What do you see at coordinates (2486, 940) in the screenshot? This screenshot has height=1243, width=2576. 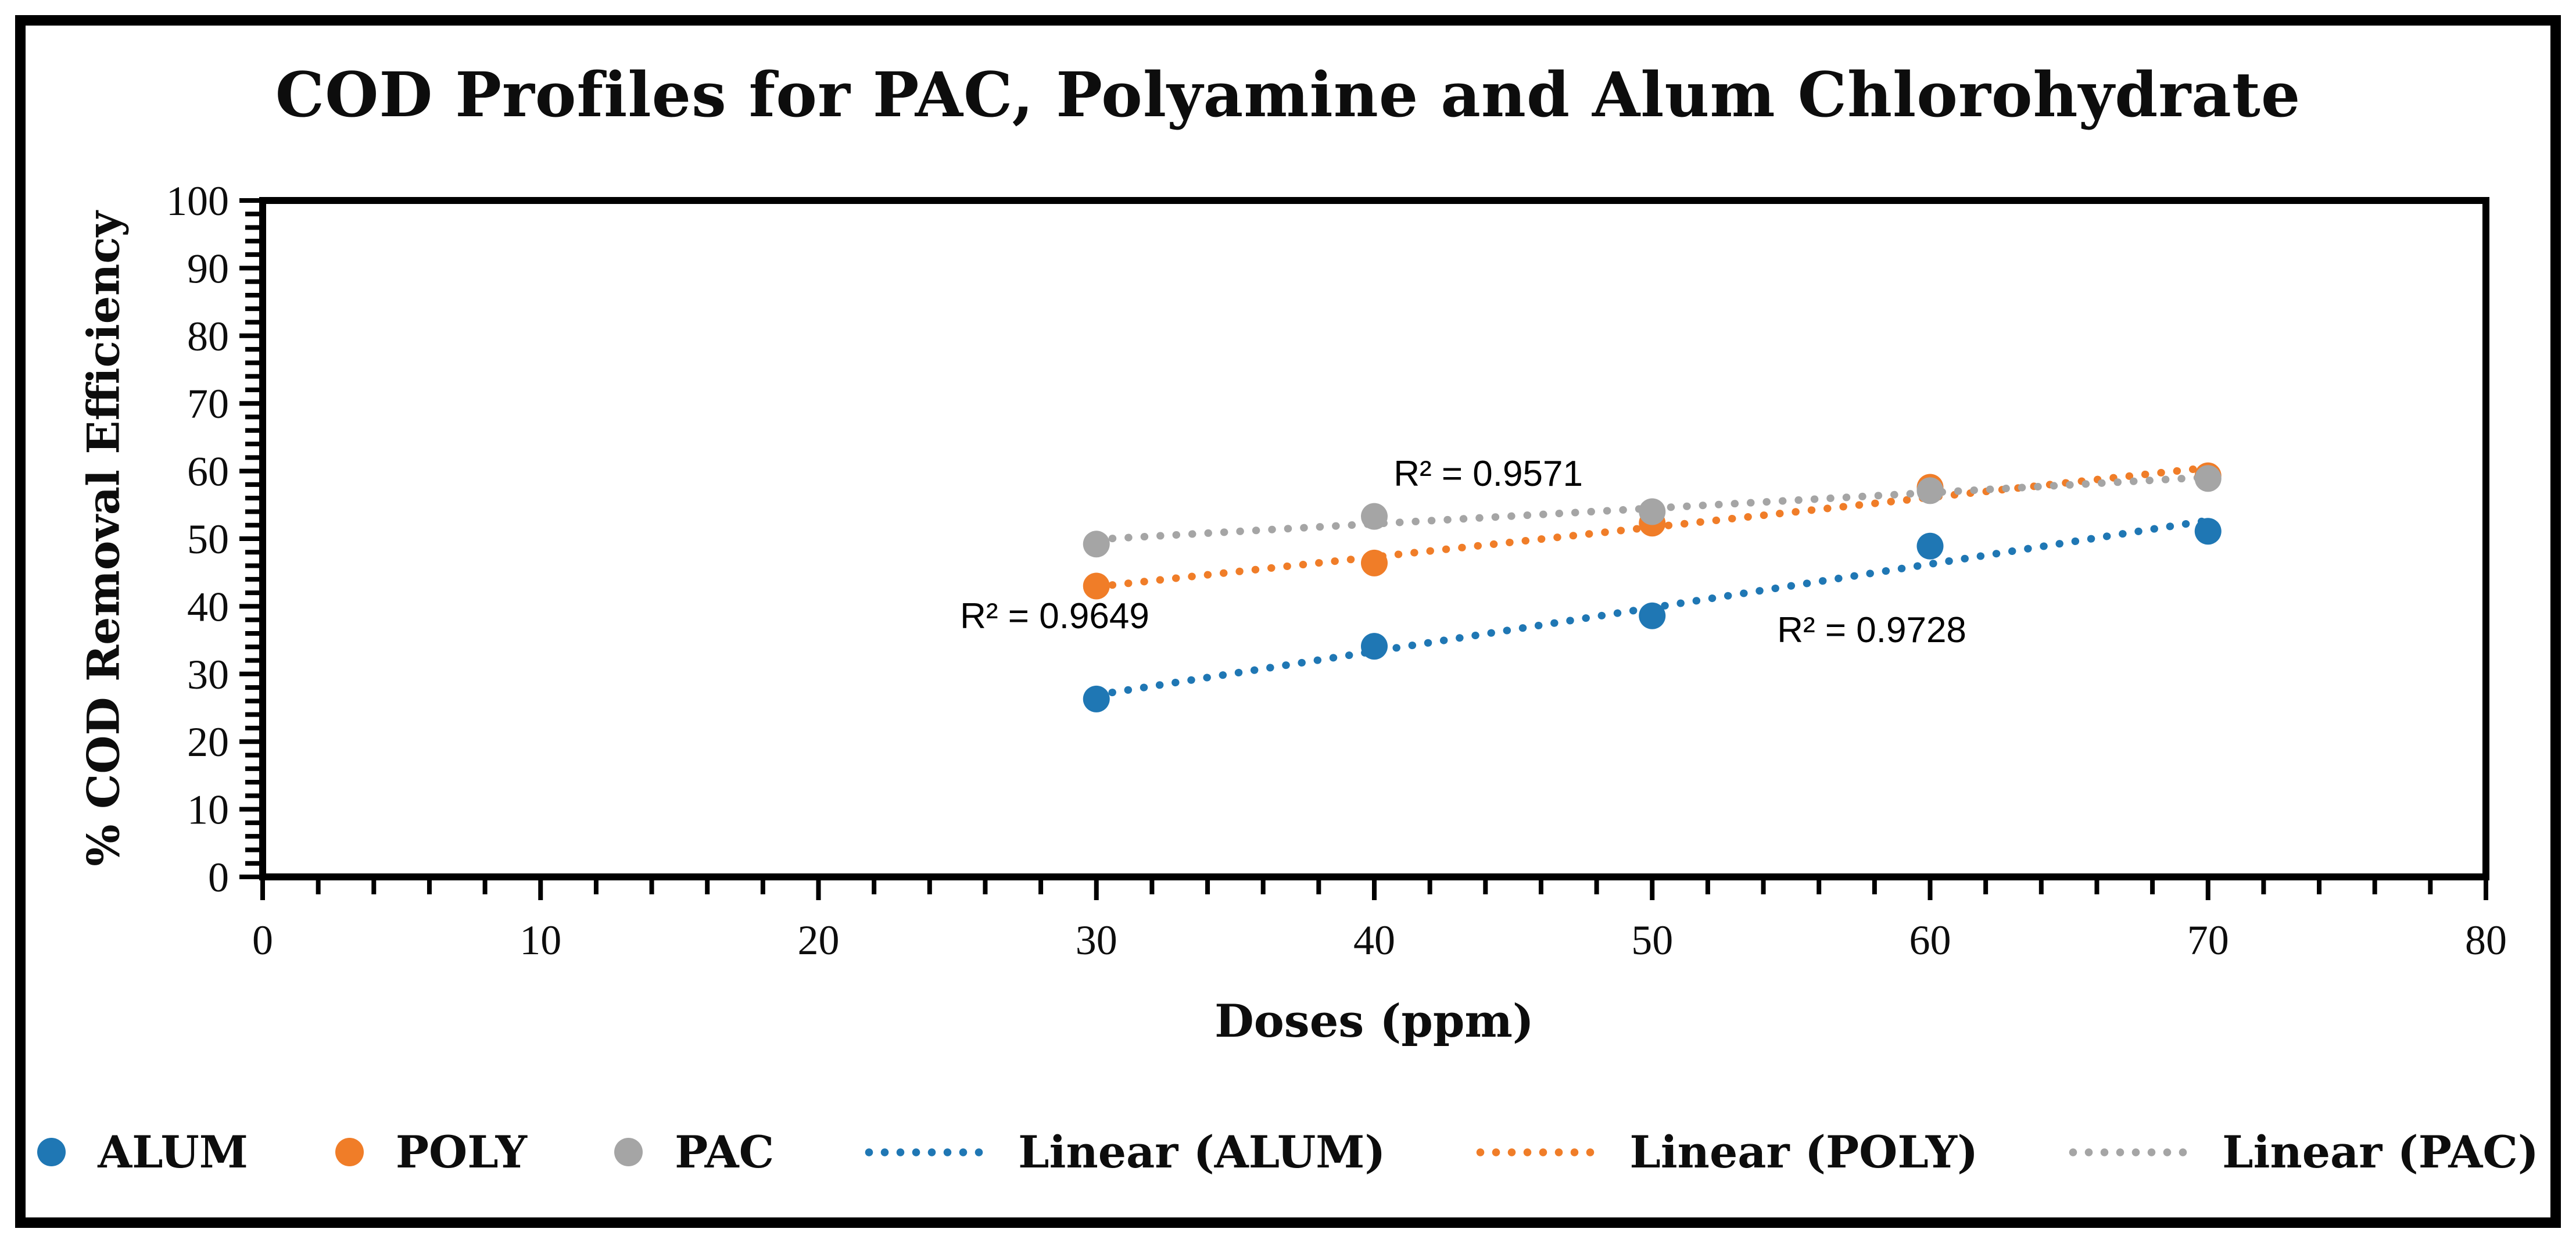 I see `x-tick-label: 80` at bounding box center [2486, 940].